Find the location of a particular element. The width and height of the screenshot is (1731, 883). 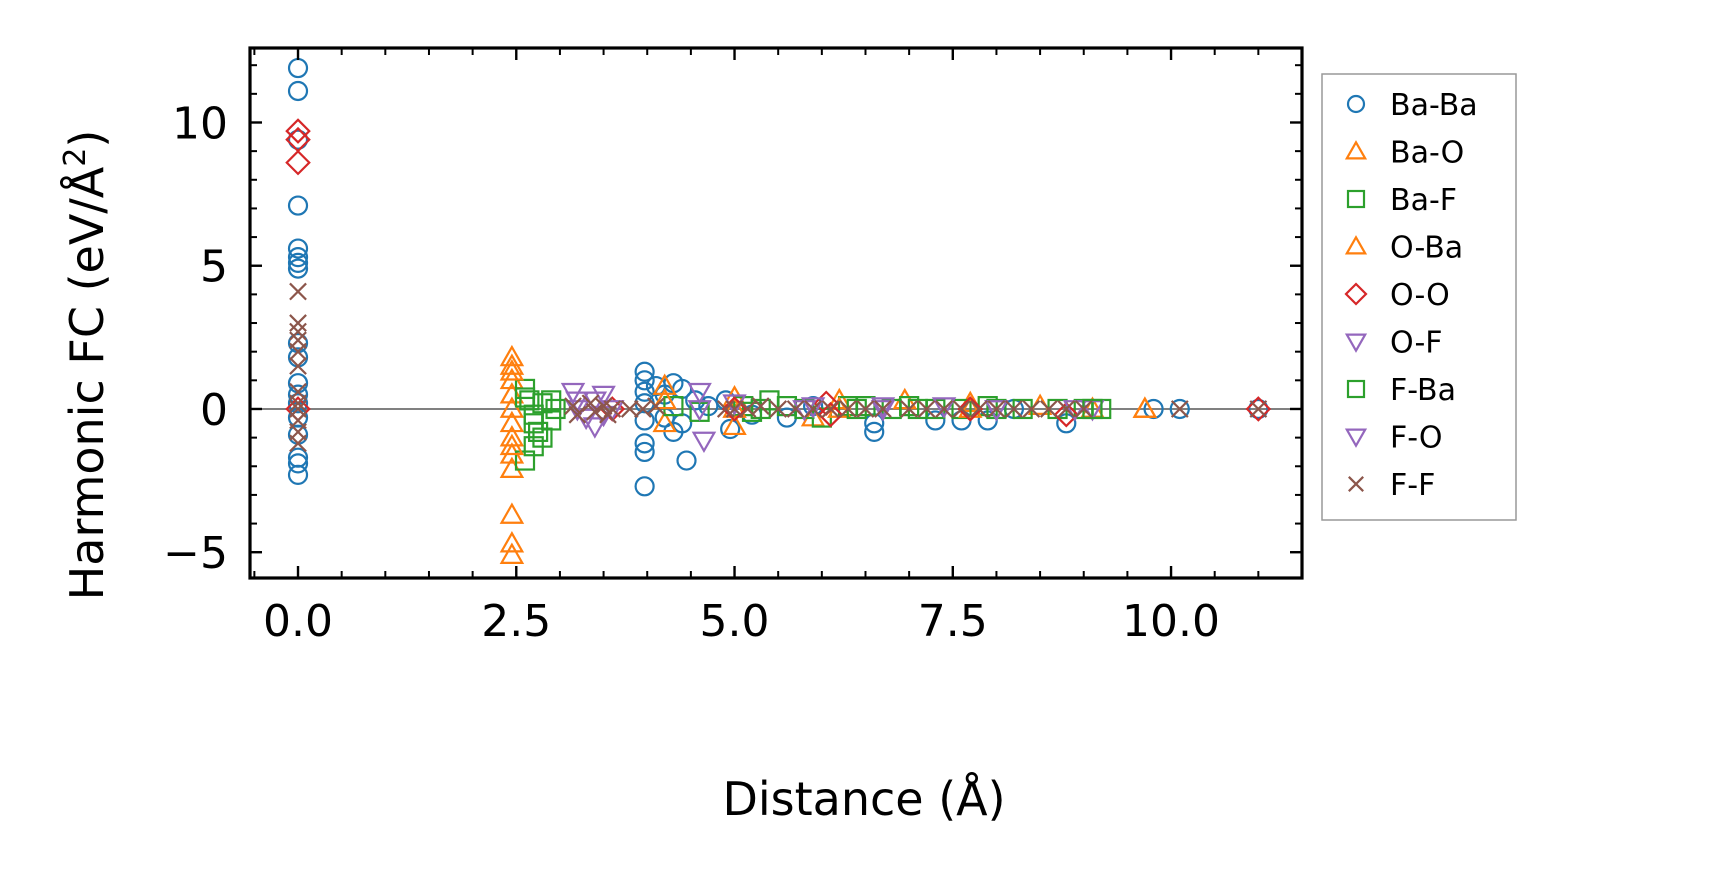

legend-label: Ba-O is located at coordinates (1427, 153).